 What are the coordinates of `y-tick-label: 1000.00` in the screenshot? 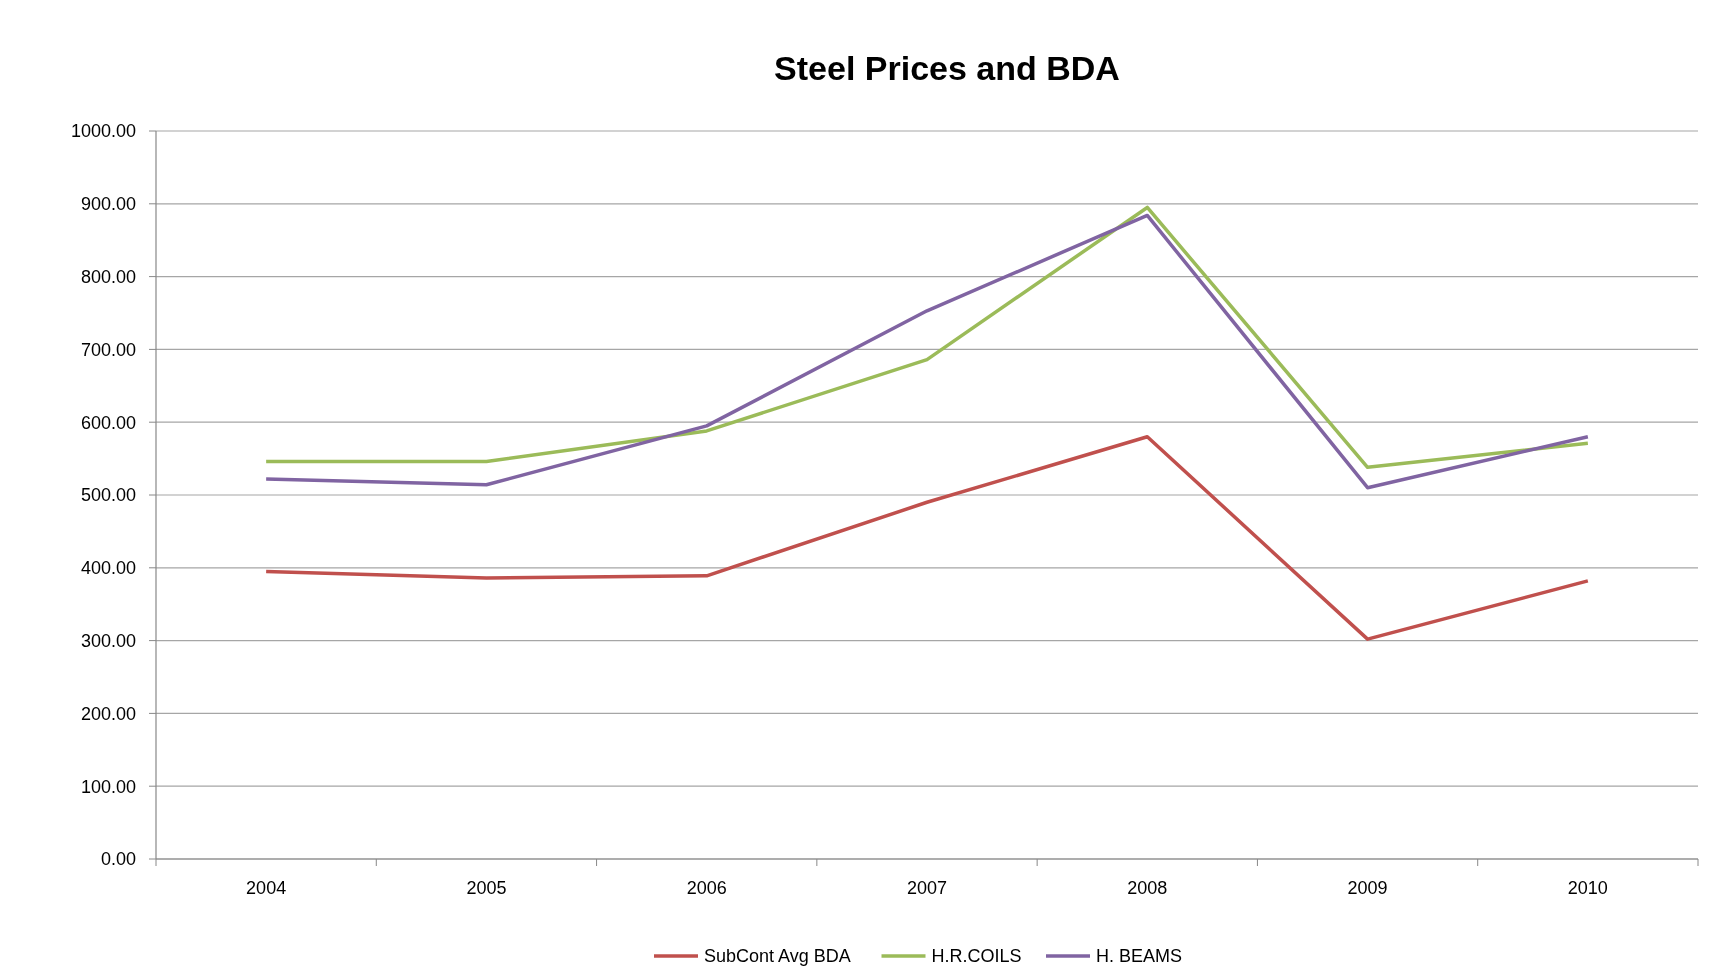 It's located at (103, 131).